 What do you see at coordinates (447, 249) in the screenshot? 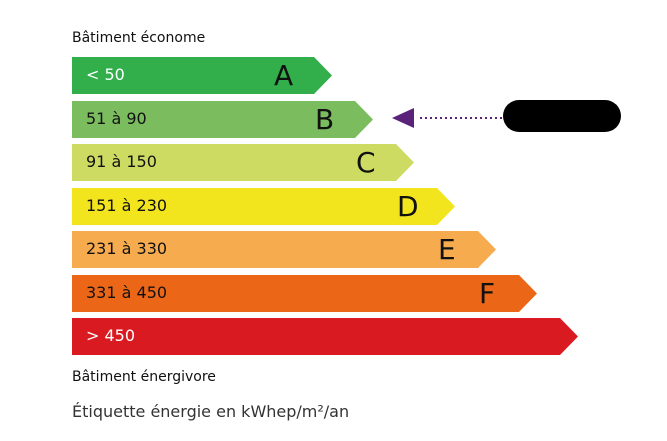
I see `class-letter: E` at bounding box center [447, 249].